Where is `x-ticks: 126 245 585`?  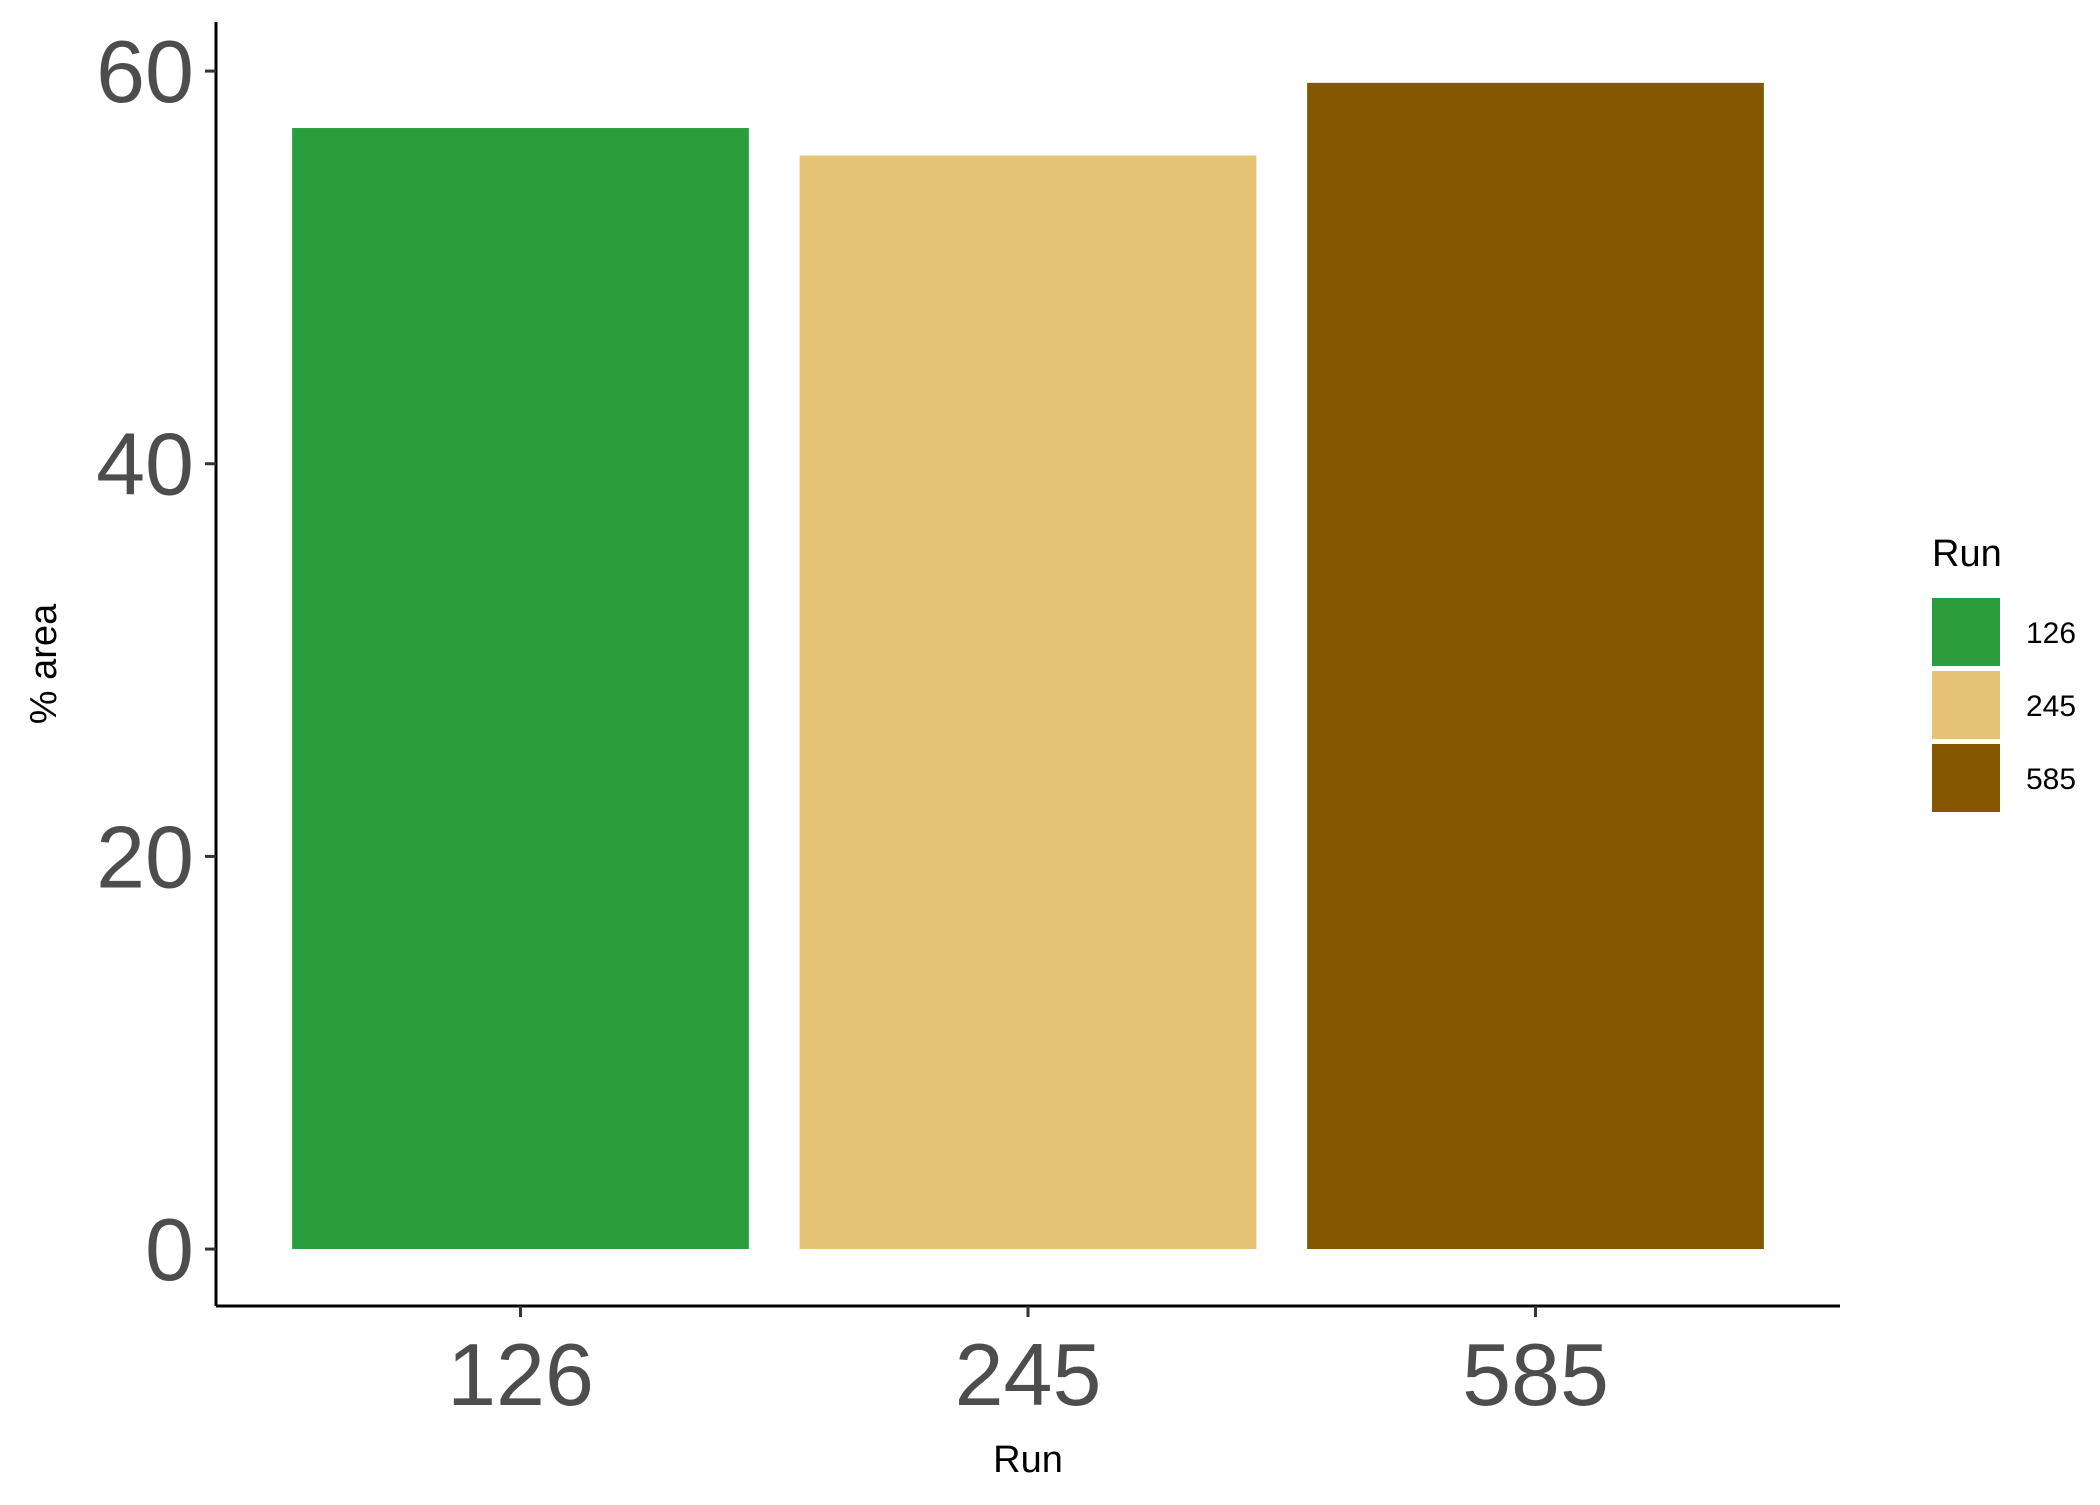
x-ticks: 126 245 585 is located at coordinates (1028, 1365).